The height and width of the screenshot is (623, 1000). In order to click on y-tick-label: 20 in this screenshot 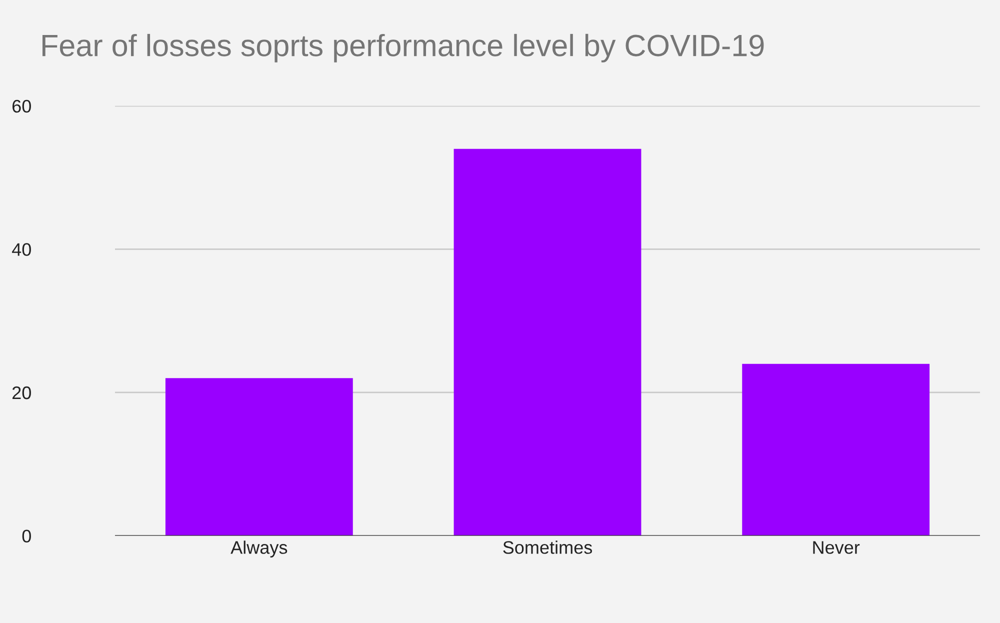, I will do `click(21, 393)`.